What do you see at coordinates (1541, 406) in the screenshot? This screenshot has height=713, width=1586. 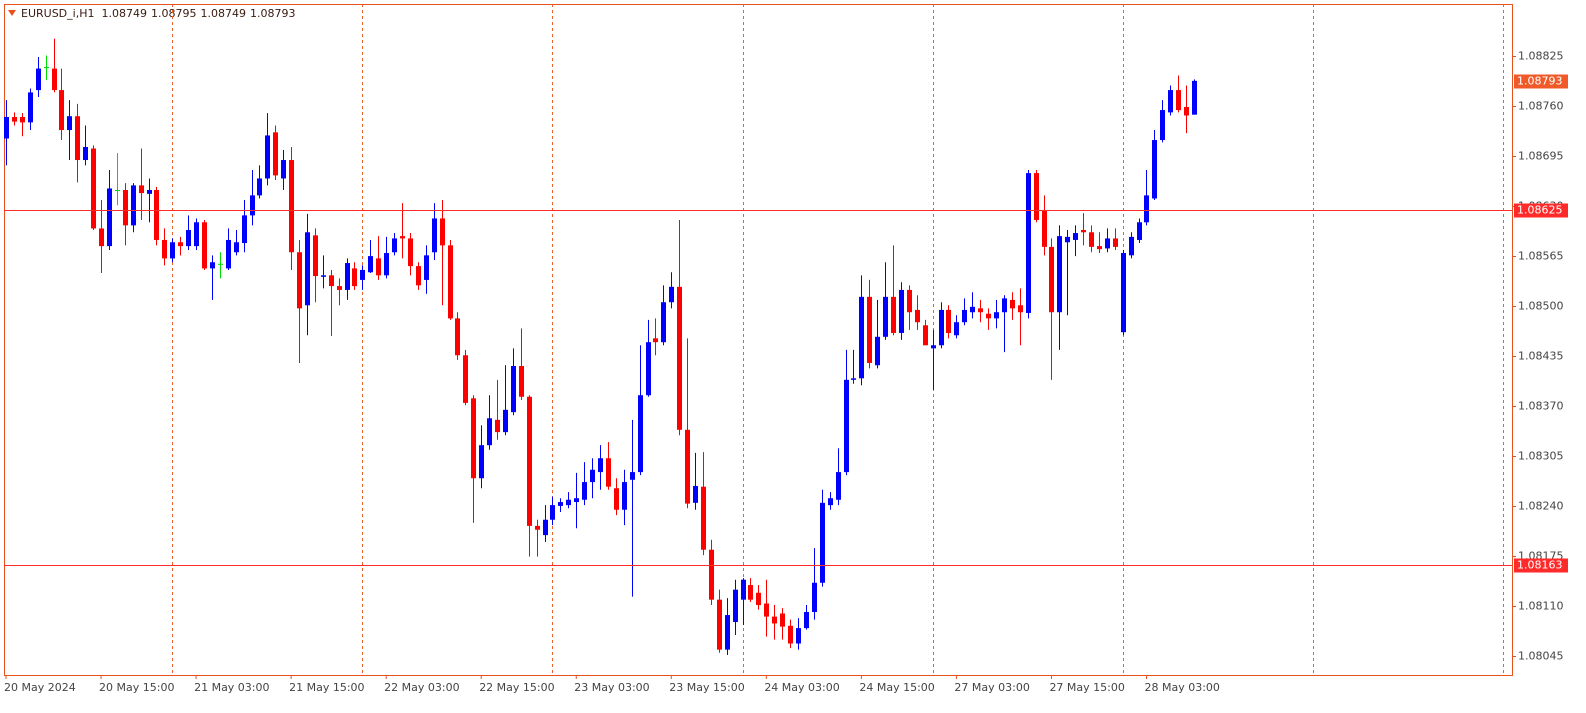 I see `y-tick-label: 1.08370` at bounding box center [1541, 406].